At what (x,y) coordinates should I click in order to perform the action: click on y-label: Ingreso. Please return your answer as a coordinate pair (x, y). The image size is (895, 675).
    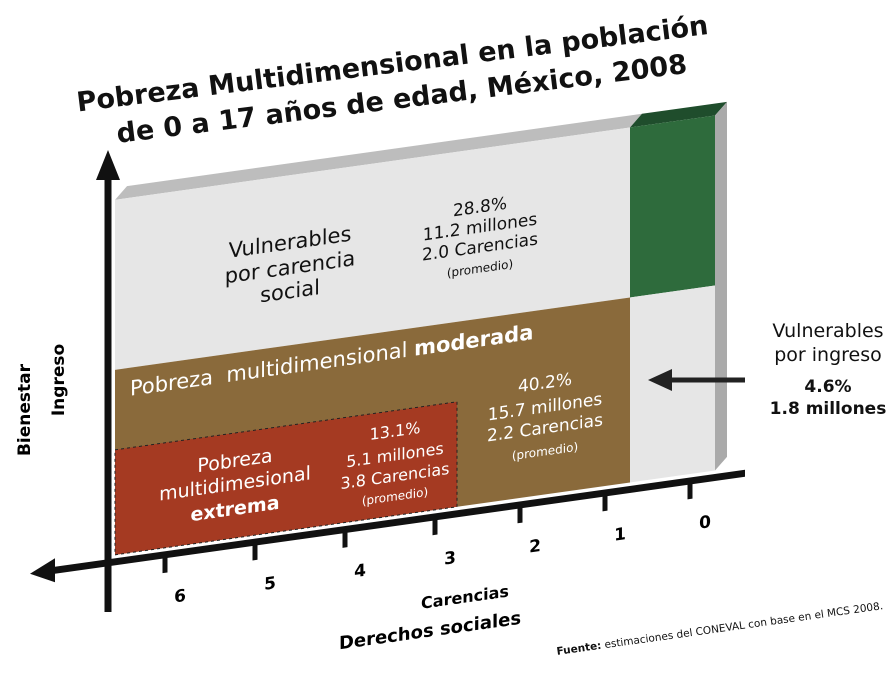
    Looking at the image, I should click on (59, 380).